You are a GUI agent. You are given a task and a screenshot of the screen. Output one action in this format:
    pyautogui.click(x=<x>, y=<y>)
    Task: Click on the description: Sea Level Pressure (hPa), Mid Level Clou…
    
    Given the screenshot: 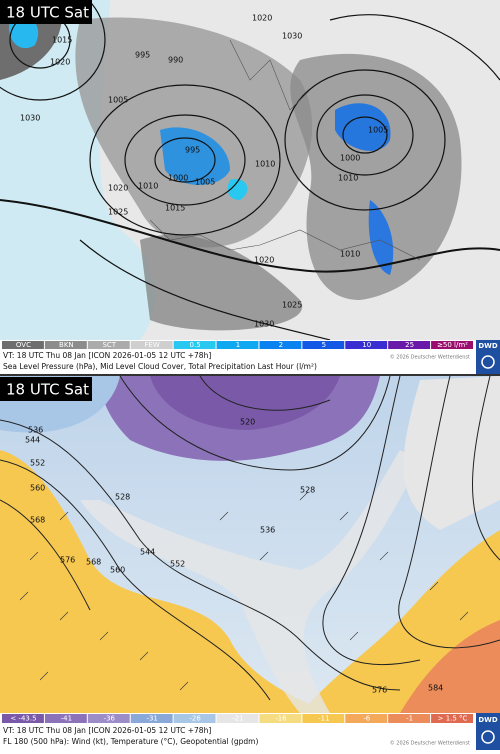 What is the action you would take?
    pyautogui.click(x=160, y=366)
    